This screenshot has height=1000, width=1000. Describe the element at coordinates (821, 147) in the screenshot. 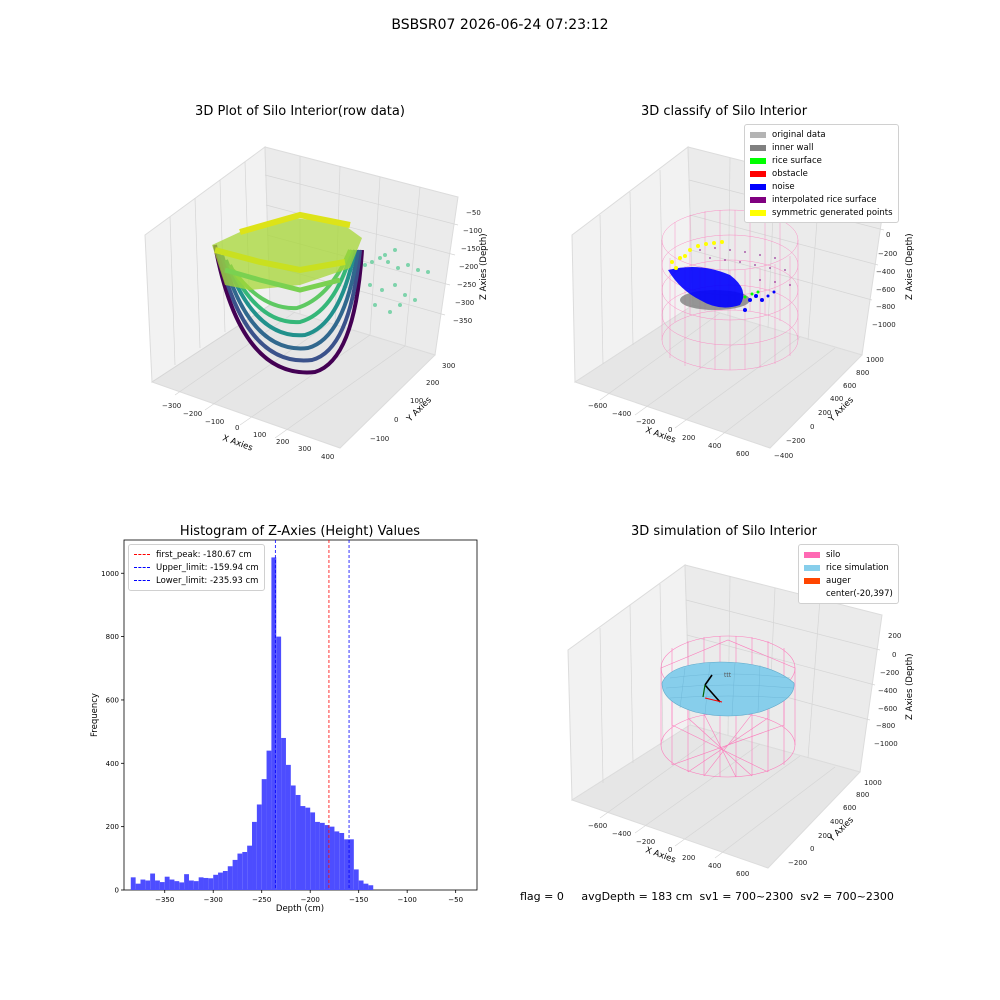

I see `legend-item-inner-wall: inner wall` at that location.